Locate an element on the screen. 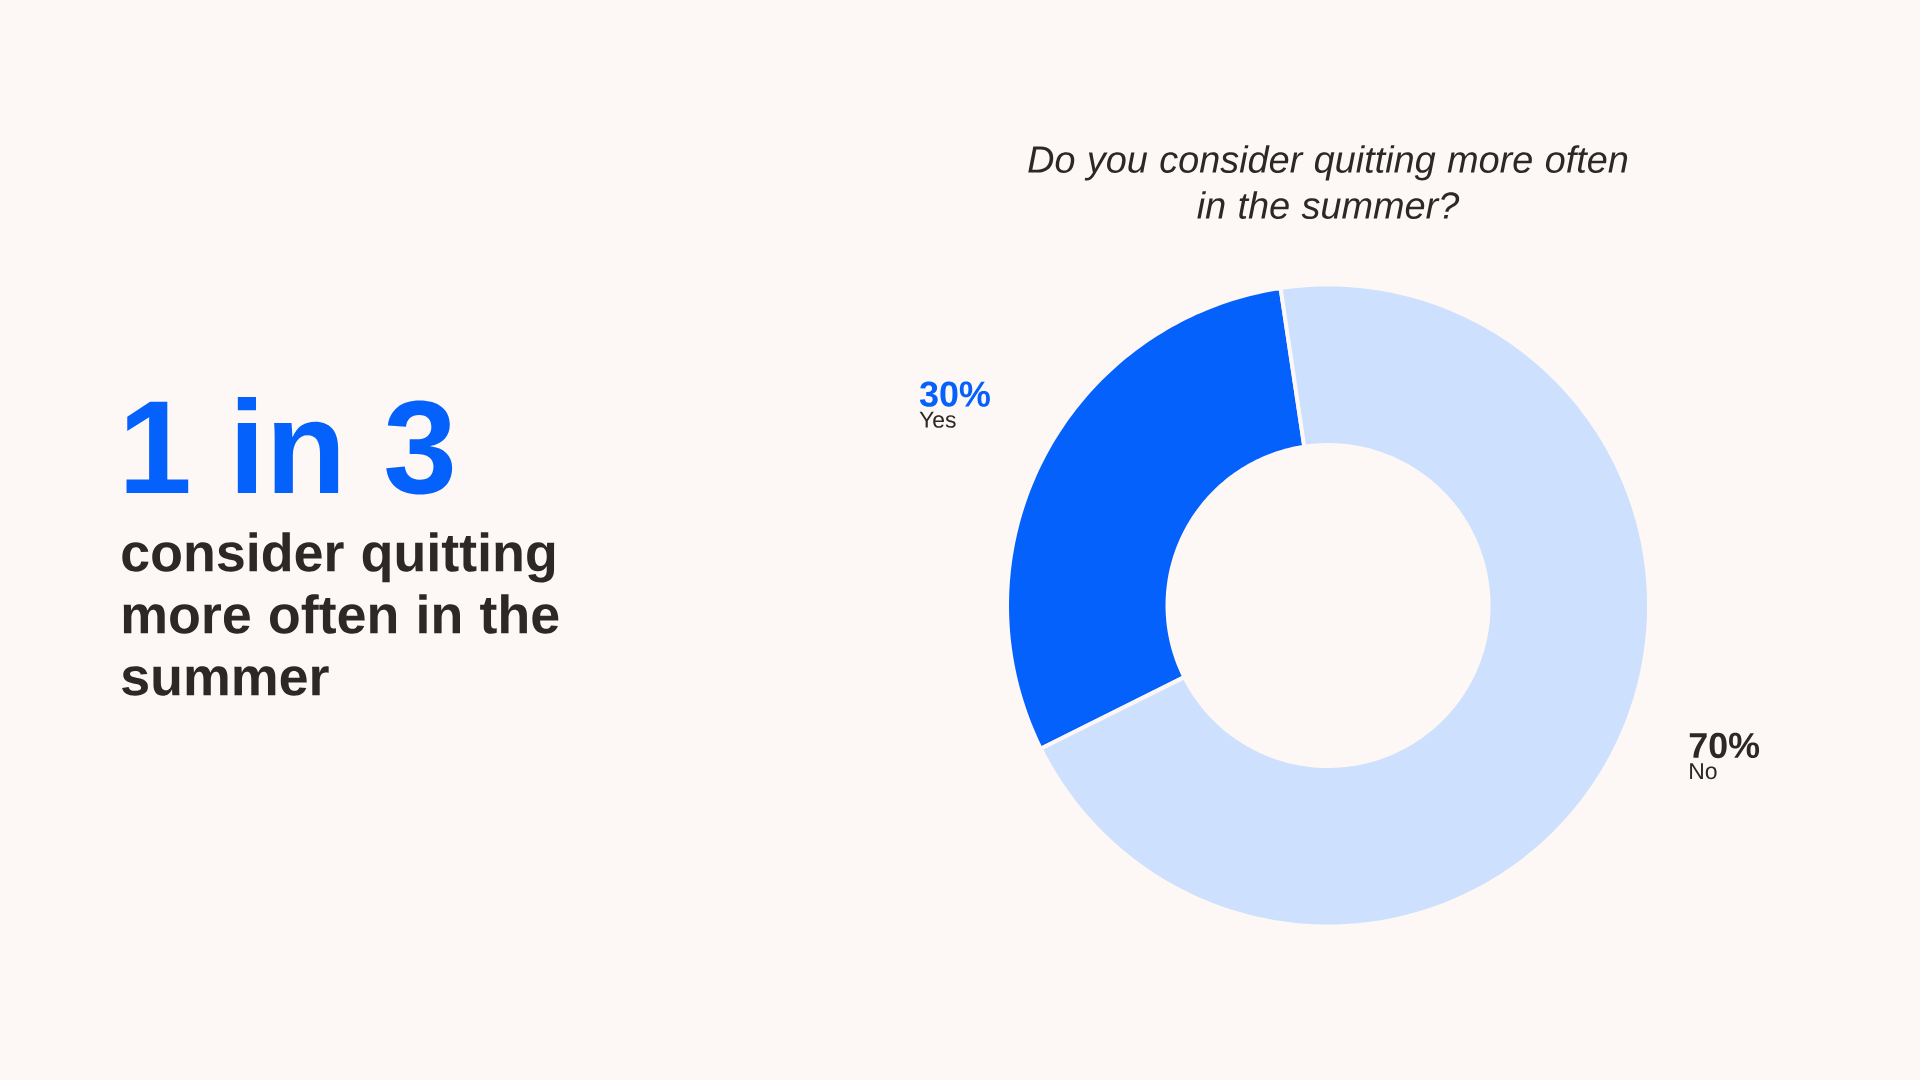  data-label: 70% is located at coordinates (1724, 745).